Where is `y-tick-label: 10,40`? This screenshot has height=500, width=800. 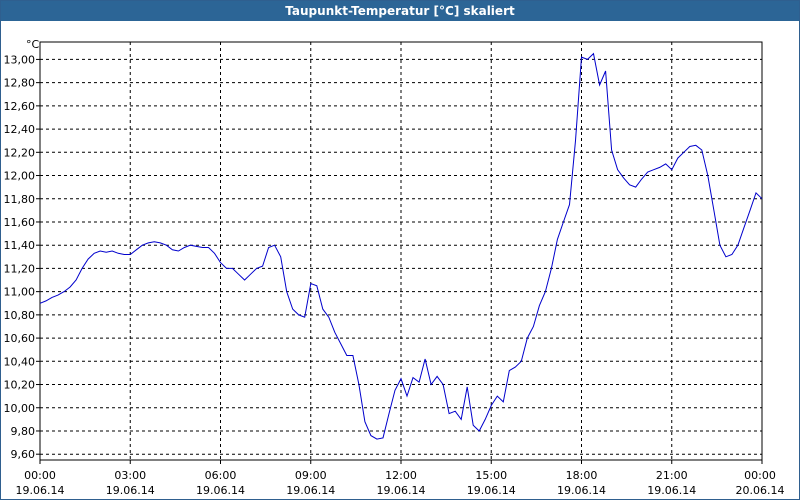
y-tick-label: 10,40 is located at coordinates (20, 361).